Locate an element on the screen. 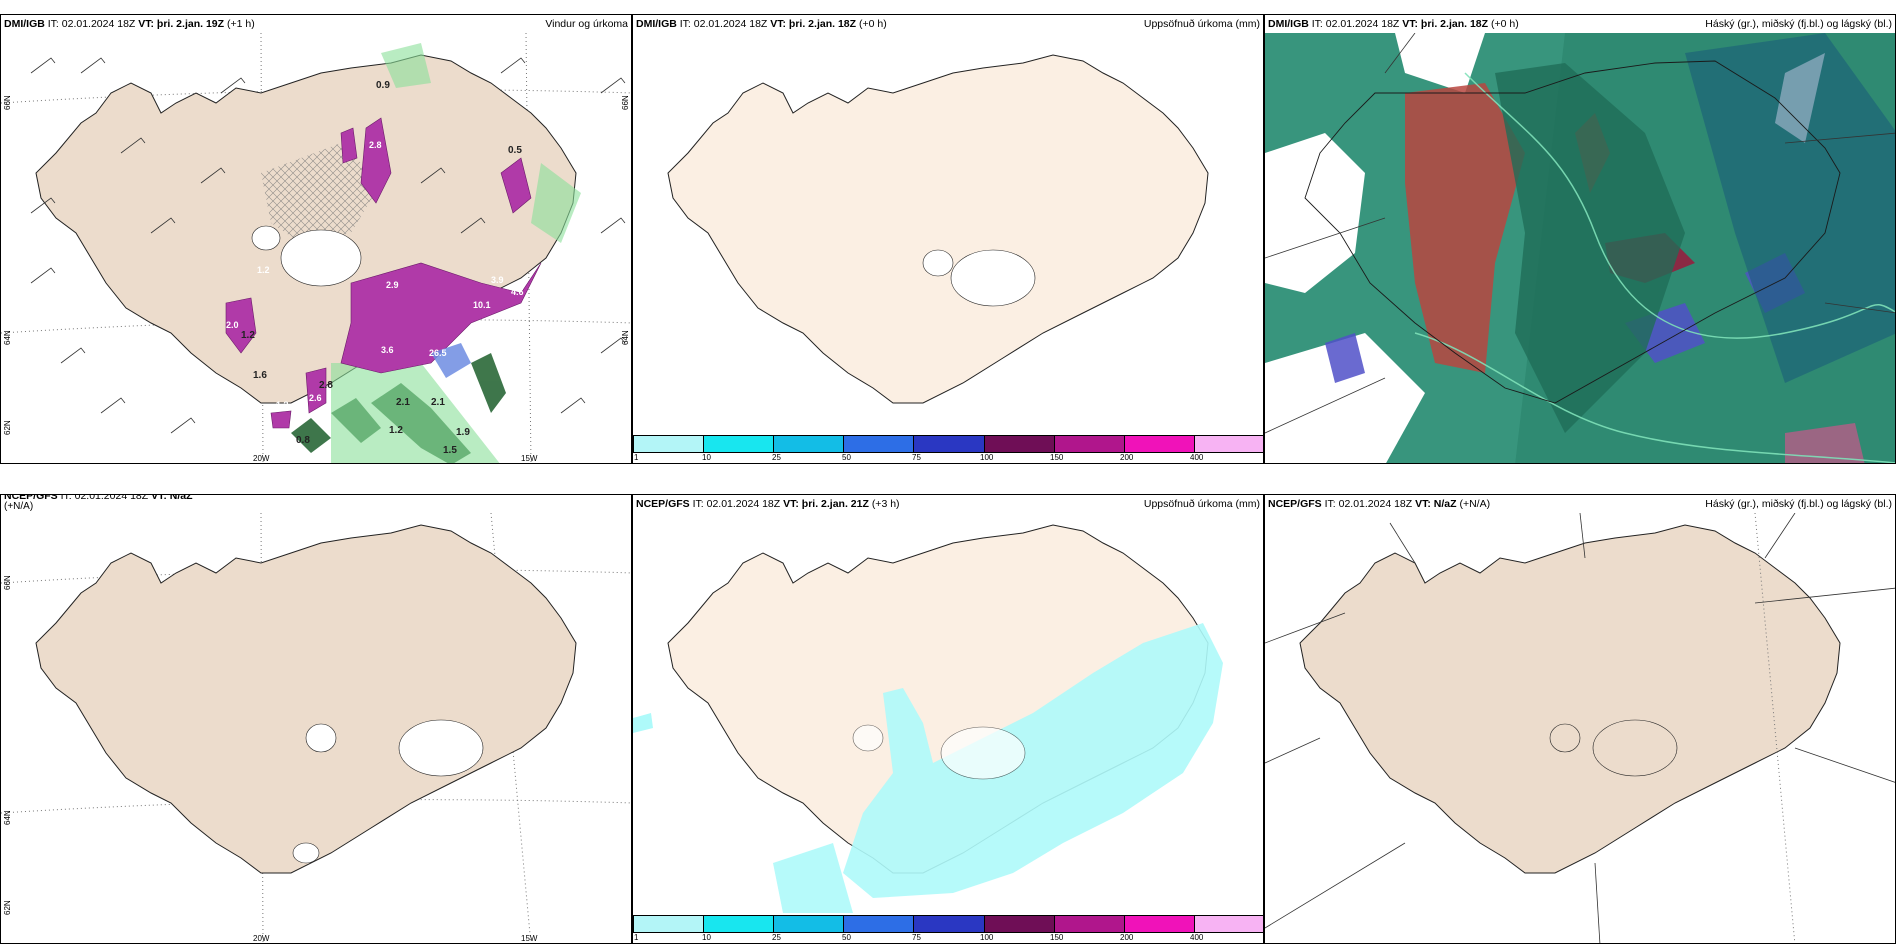 This screenshot has height=950, width=1900. colorbar-tick: 400 is located at coordinates (1197, 937).